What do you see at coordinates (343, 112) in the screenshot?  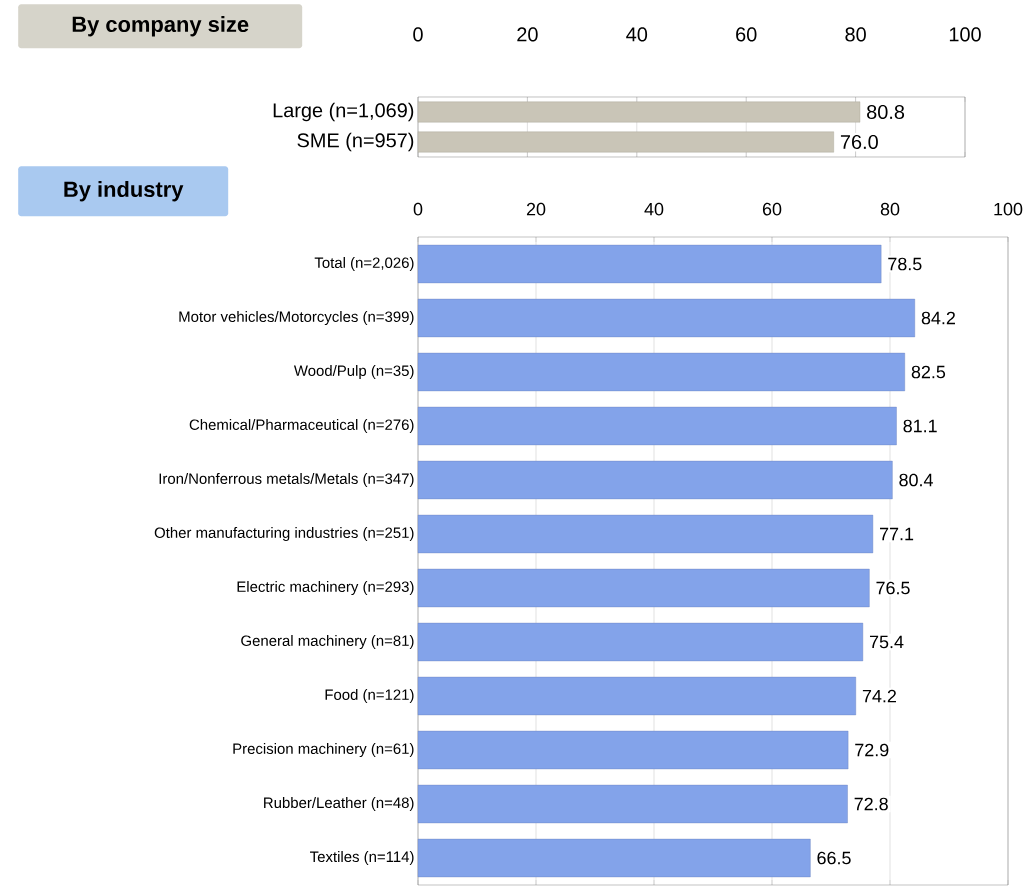 I see `y-tick-label: Large (n=1,069)` at bounding box center [343, 112].